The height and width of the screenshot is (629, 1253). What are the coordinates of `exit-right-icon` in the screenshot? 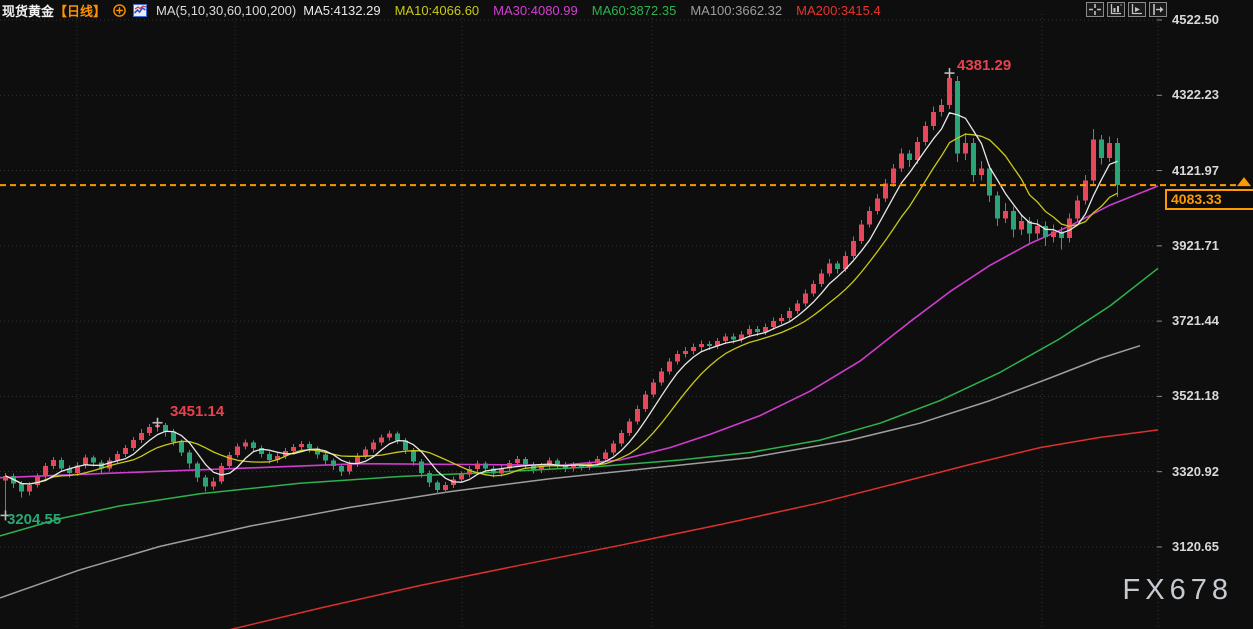 It's located at (1158, 9).